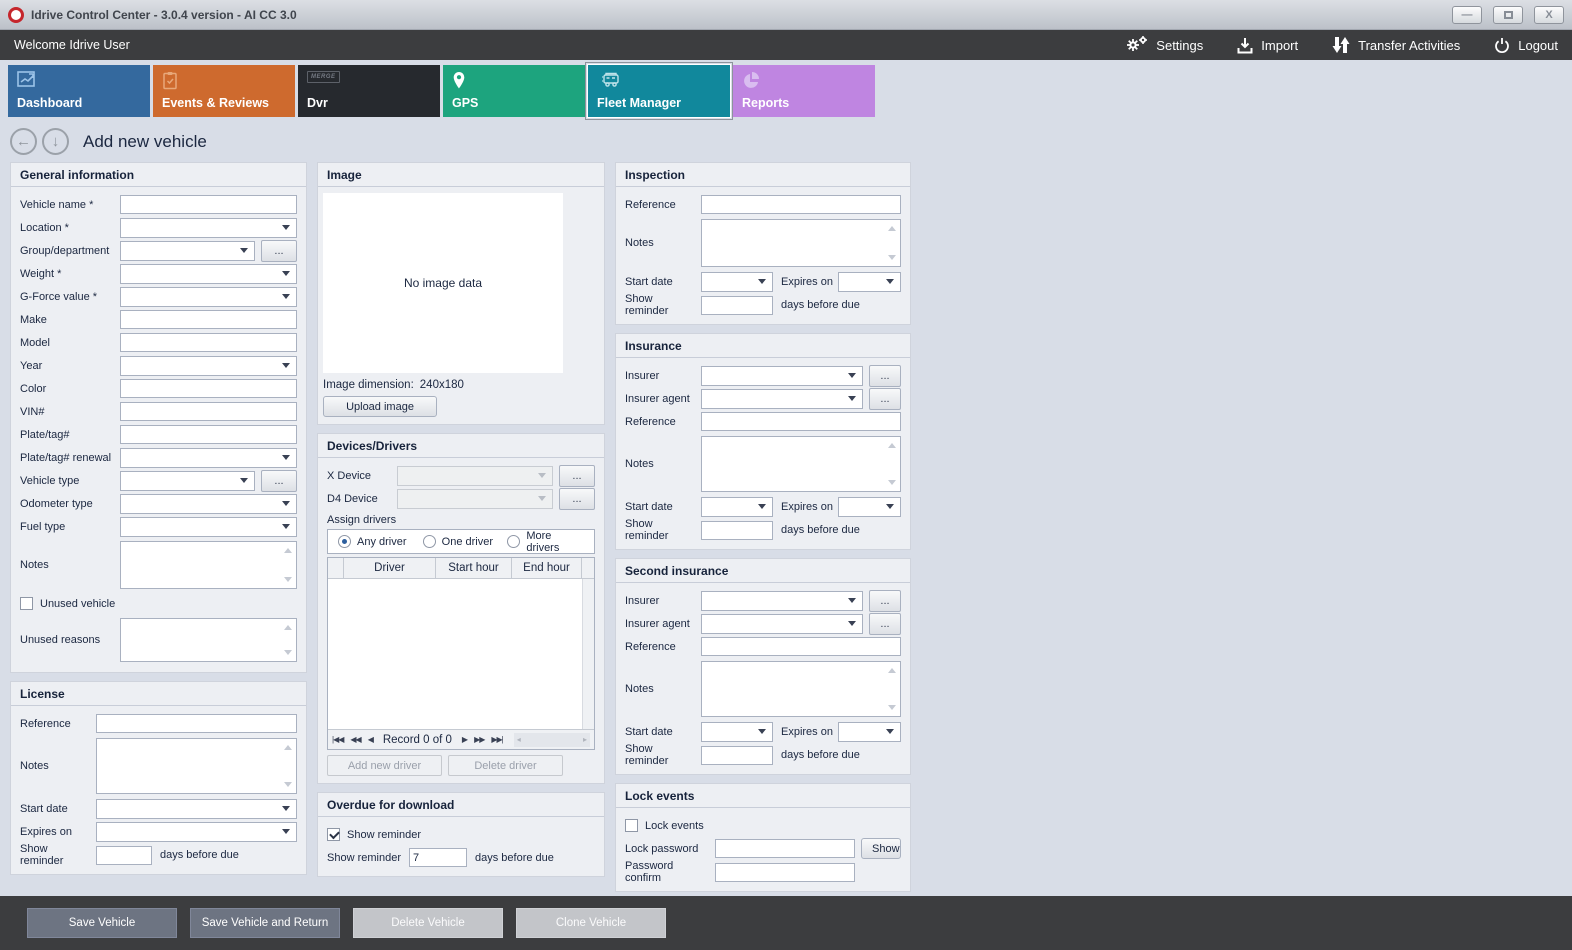 This screenshot has height=950, width=1572. Describe the element at coordinates (804, 91) in the screenshot. I see `tab-reports: Reports` at that location.